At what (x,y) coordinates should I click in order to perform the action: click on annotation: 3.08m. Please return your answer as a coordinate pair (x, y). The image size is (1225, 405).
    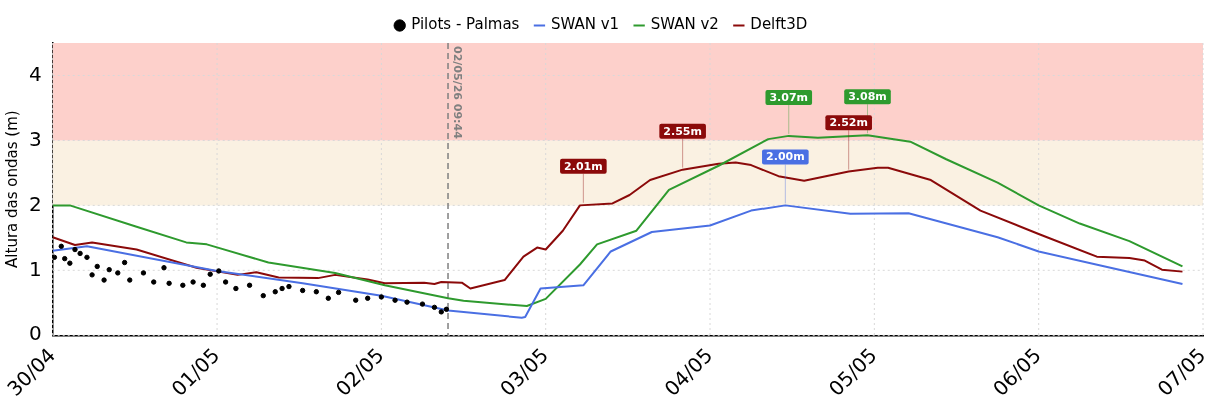
    Looking at the image, I should click on (867, 97).